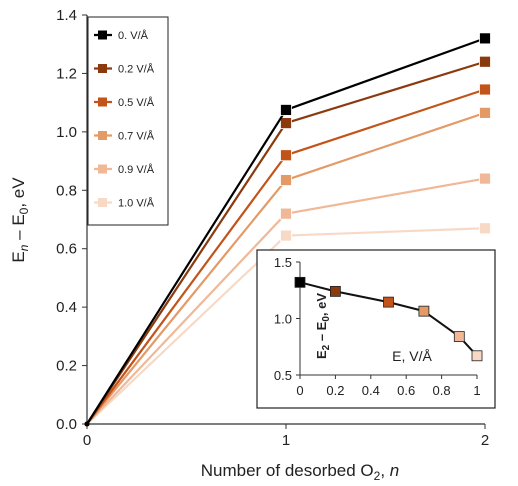 This screenshot has width=518, height=486. What do you see at coordinates (283, 375) in the screenshot?
I see `inset-y-tick-label: 0.5` at bounding box center [283, 375].